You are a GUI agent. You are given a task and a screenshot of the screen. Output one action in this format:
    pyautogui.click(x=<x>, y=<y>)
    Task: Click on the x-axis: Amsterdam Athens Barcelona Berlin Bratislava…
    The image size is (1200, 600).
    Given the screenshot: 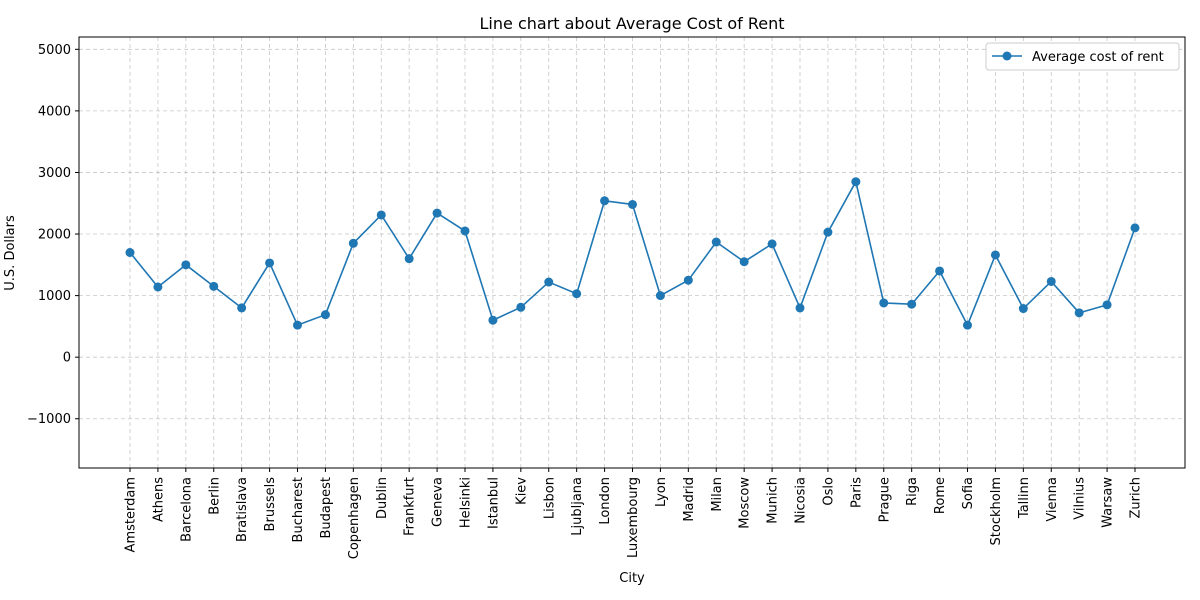 What is the action you would take?
    pyautogui.click(x=634, y=513)
    